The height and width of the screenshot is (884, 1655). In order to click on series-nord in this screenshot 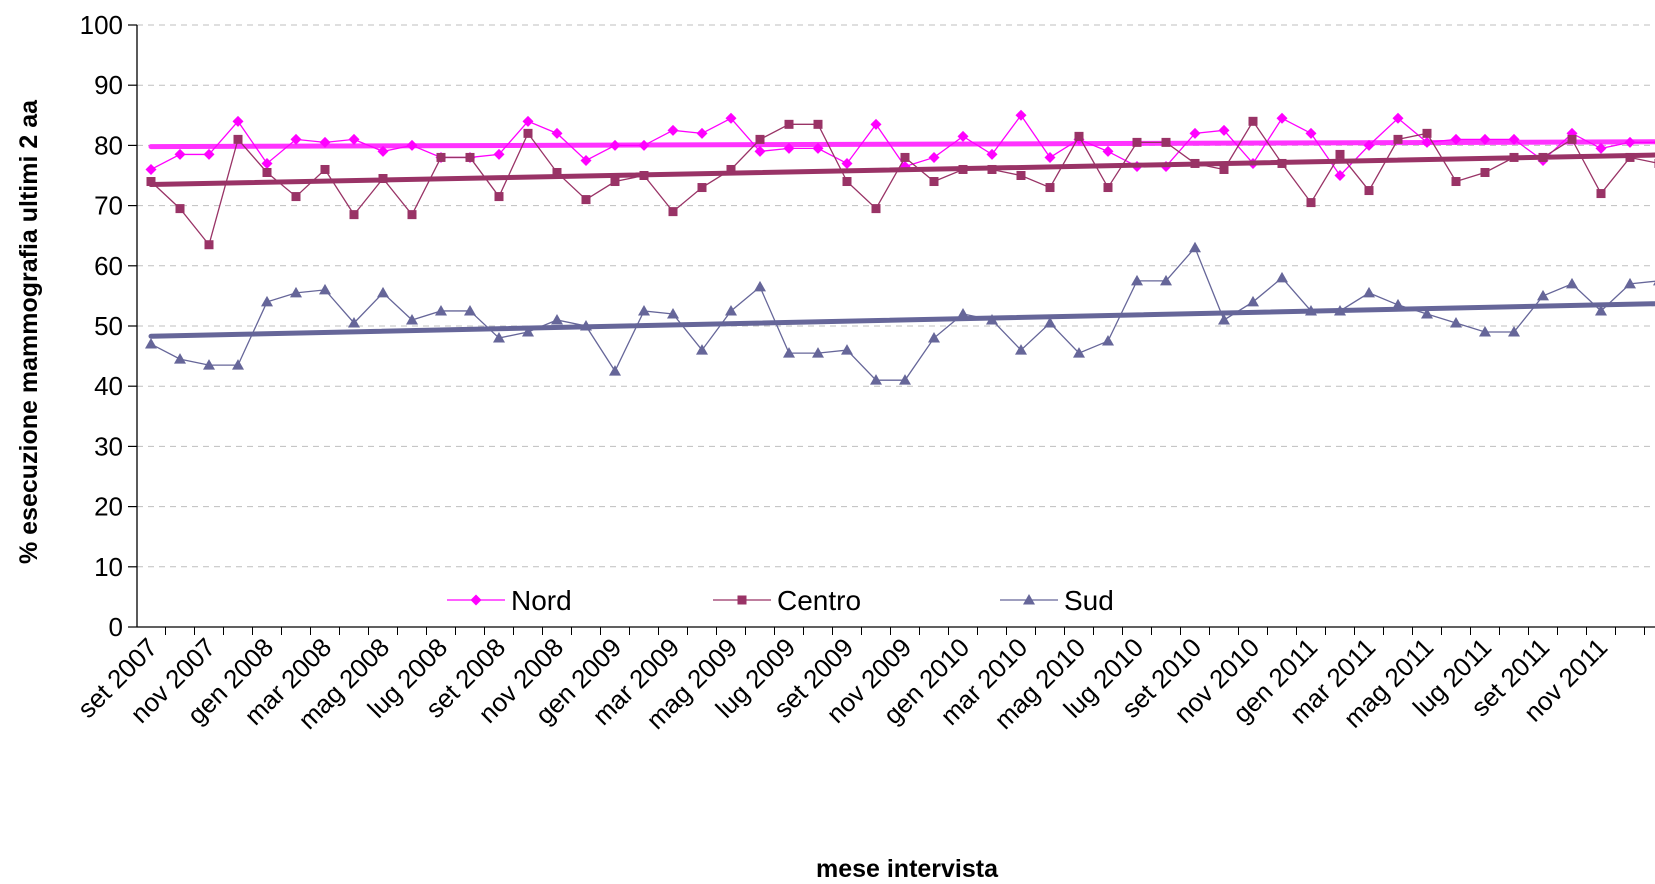, I will do `click(900, 145)`.